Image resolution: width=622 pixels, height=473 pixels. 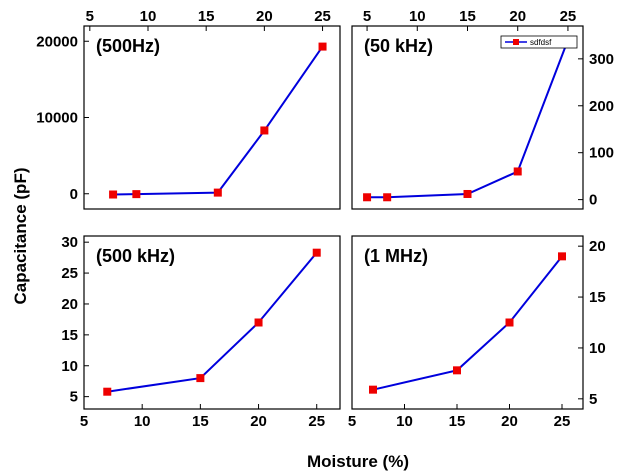 What do you see at coordinates (69, 242) in the screenshot?
I see `y-tick-label: 30` at bounding box center [69, 242].